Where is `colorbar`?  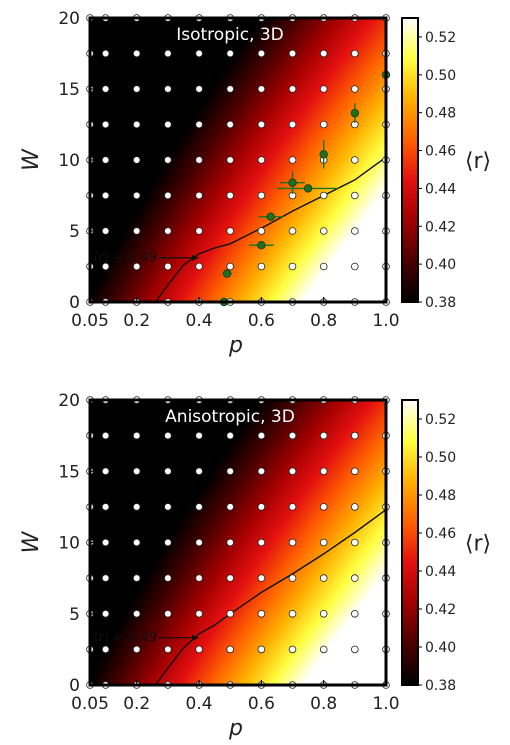 colorbar is located at coordinates (410, 542).